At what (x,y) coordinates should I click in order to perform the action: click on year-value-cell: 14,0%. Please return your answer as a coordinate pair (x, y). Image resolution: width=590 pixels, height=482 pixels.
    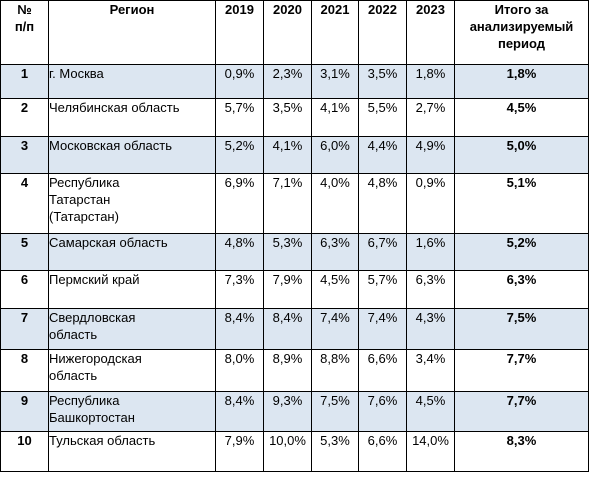
    Looking at the image, I should click on (430, 451).